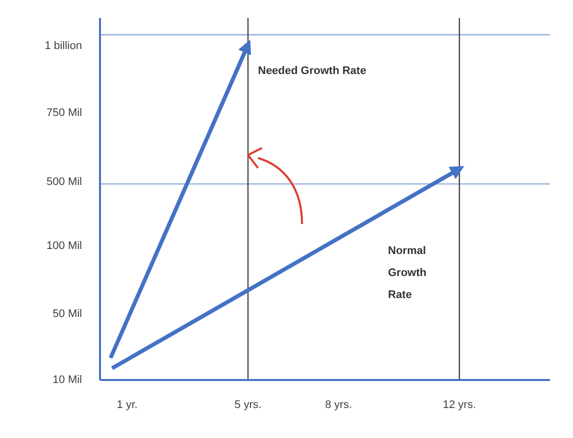  What do you see at coordinates (408, 273) in the screenshot?
I see `annotation: Normal Growth Rate` at bounding box center [408, 273].